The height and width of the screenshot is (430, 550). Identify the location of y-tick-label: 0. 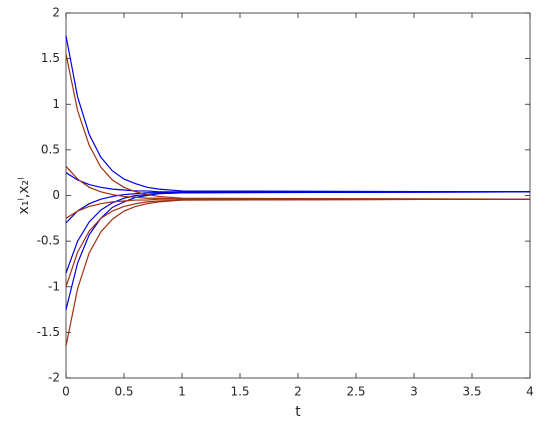
(56, 195).